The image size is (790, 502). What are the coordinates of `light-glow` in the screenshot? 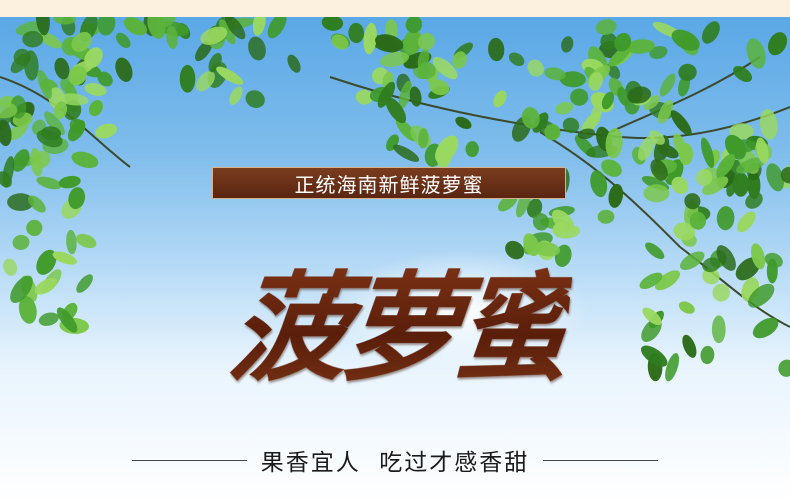 It's located at (460, 310).